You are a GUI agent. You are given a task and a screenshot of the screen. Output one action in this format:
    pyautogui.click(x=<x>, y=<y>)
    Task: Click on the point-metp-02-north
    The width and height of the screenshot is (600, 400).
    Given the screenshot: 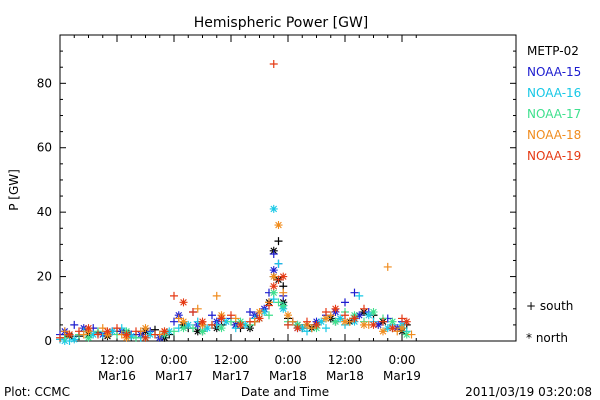 What is the action you would take?
    pyautogui.click(x=197, y=331)
    